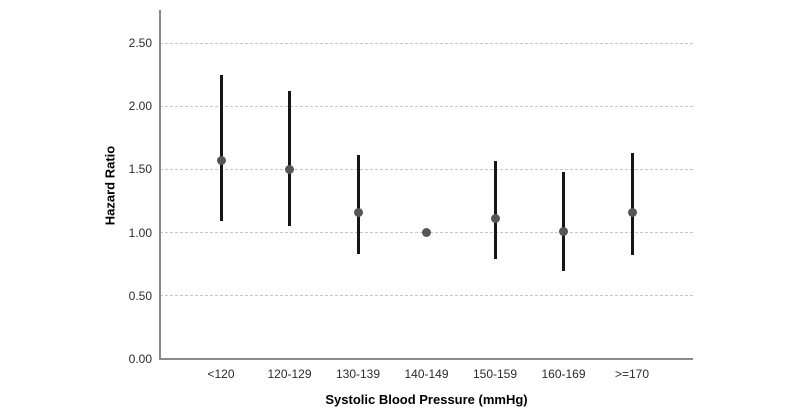 This screenshot has width=800, height=416. I want to click on x-tick-label: 130-139, so click(358, 374).